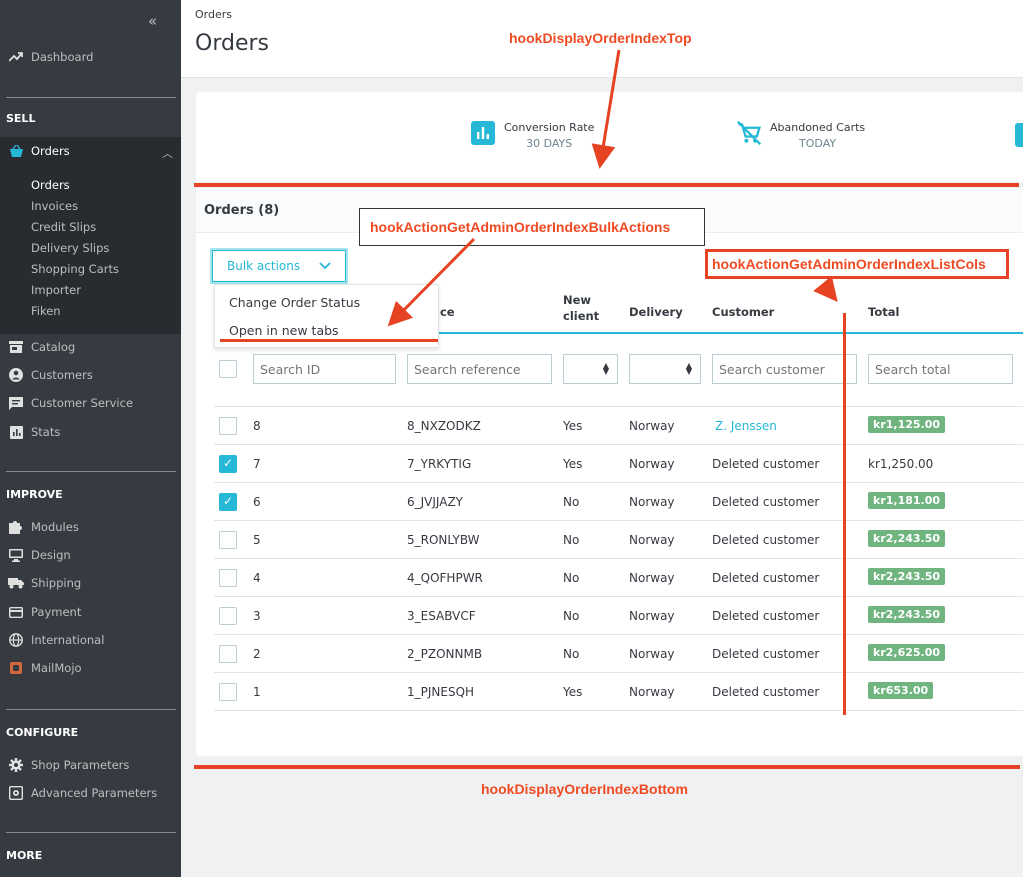 The height and width of the screenshot is (877, 1023). Describe the element at coordinates (284, 330) in the screenshot. I see `bulk-action-open-new-tabs: Open in new tabs` at that location.